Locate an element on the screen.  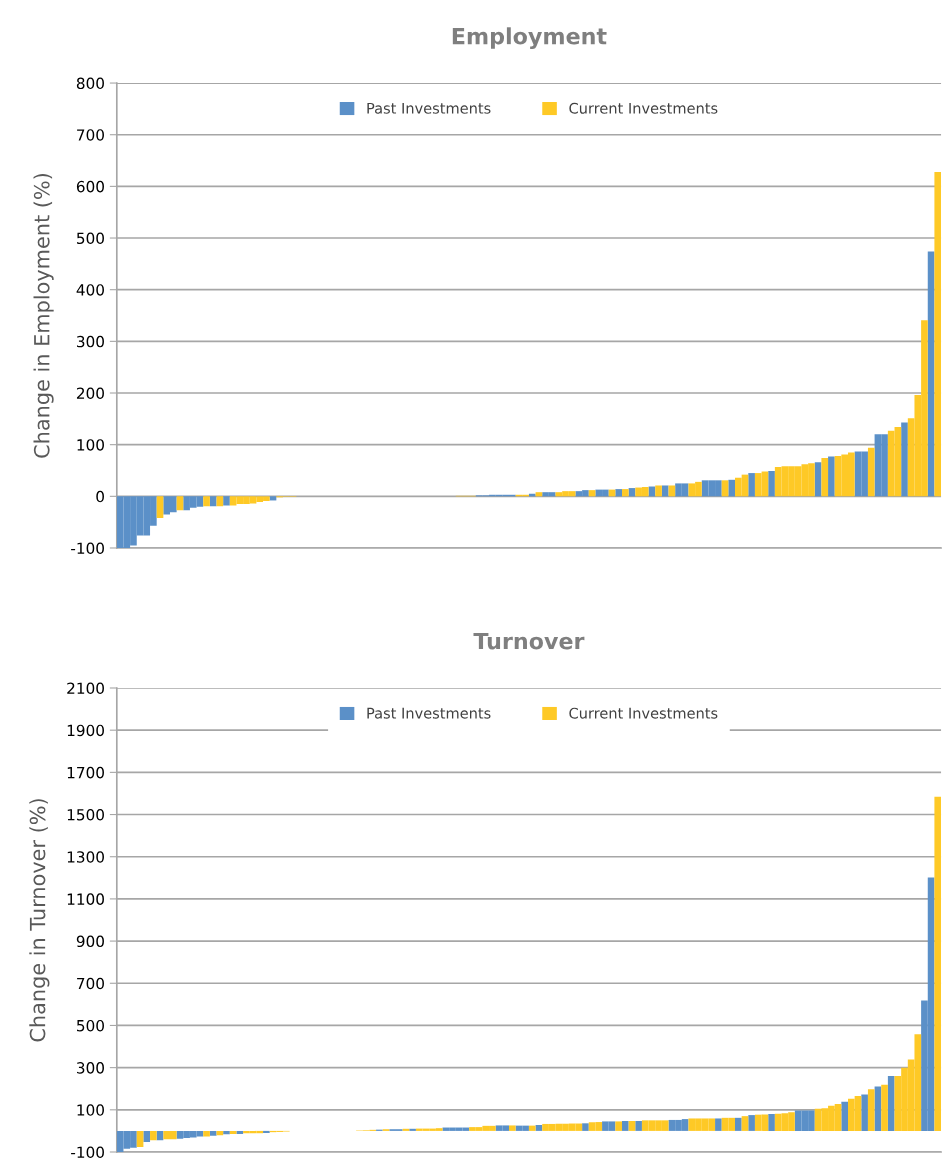
y-tick-label: 1300 is located at coordinates (85, 857).